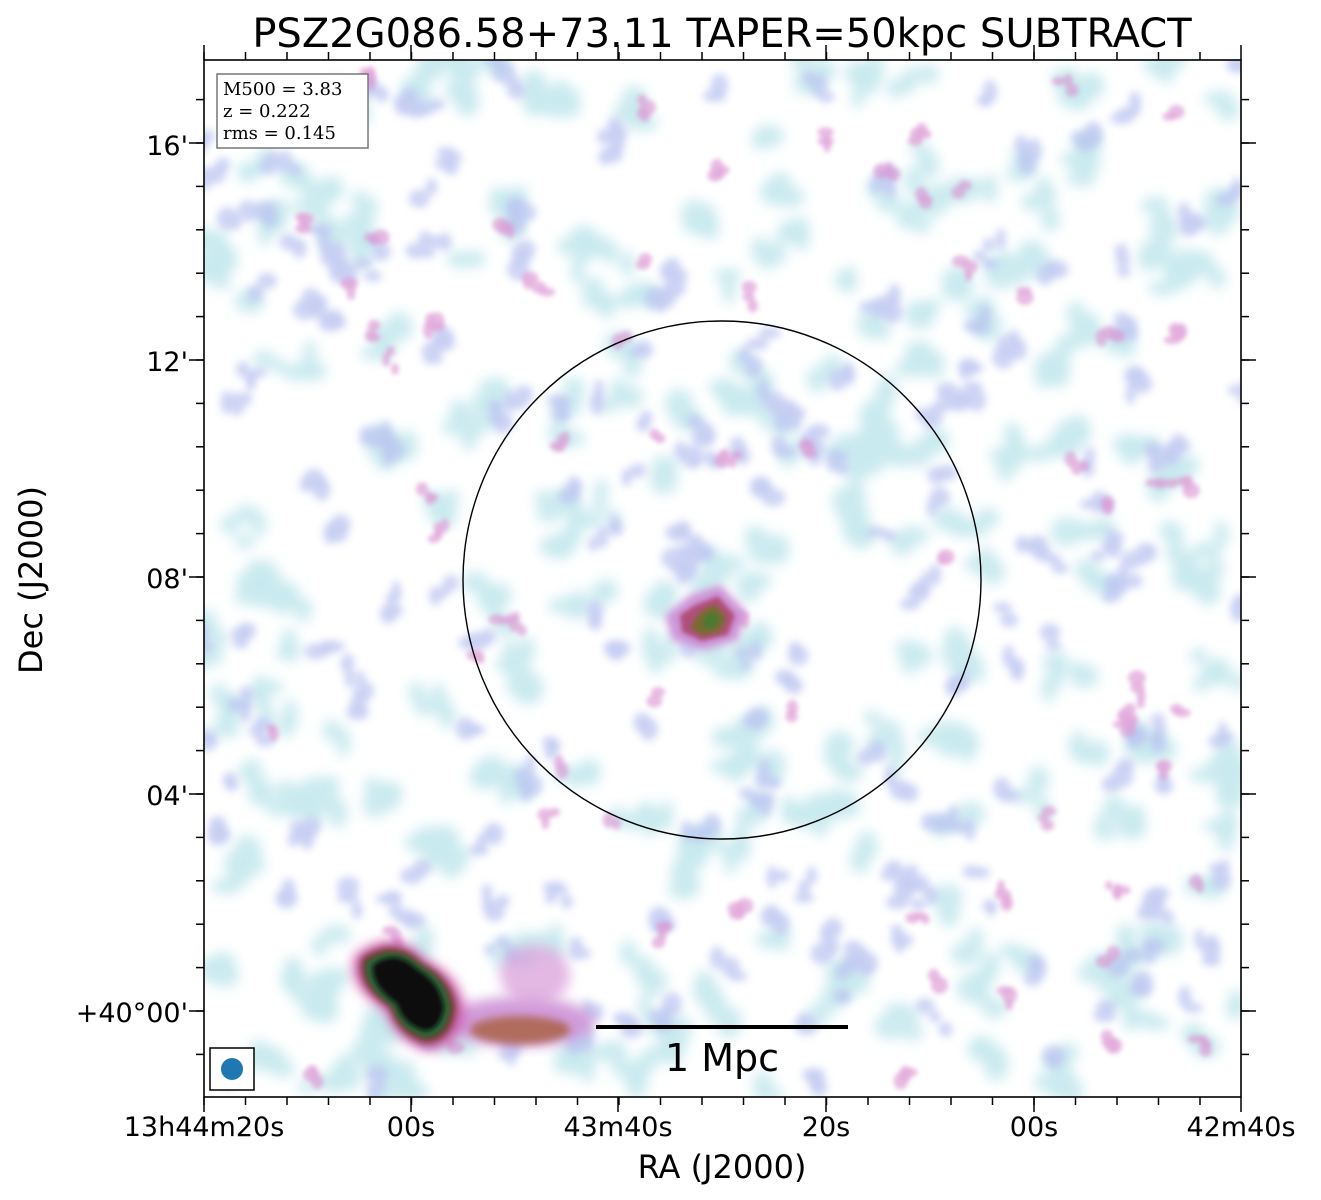 Image resolution: width=1321 pixels, height=1200 pixels. What do you see at coordinates (267, 111) in the screenshot?
I see `info-redshift: z = 0.222` at bounding box center [267, 111].